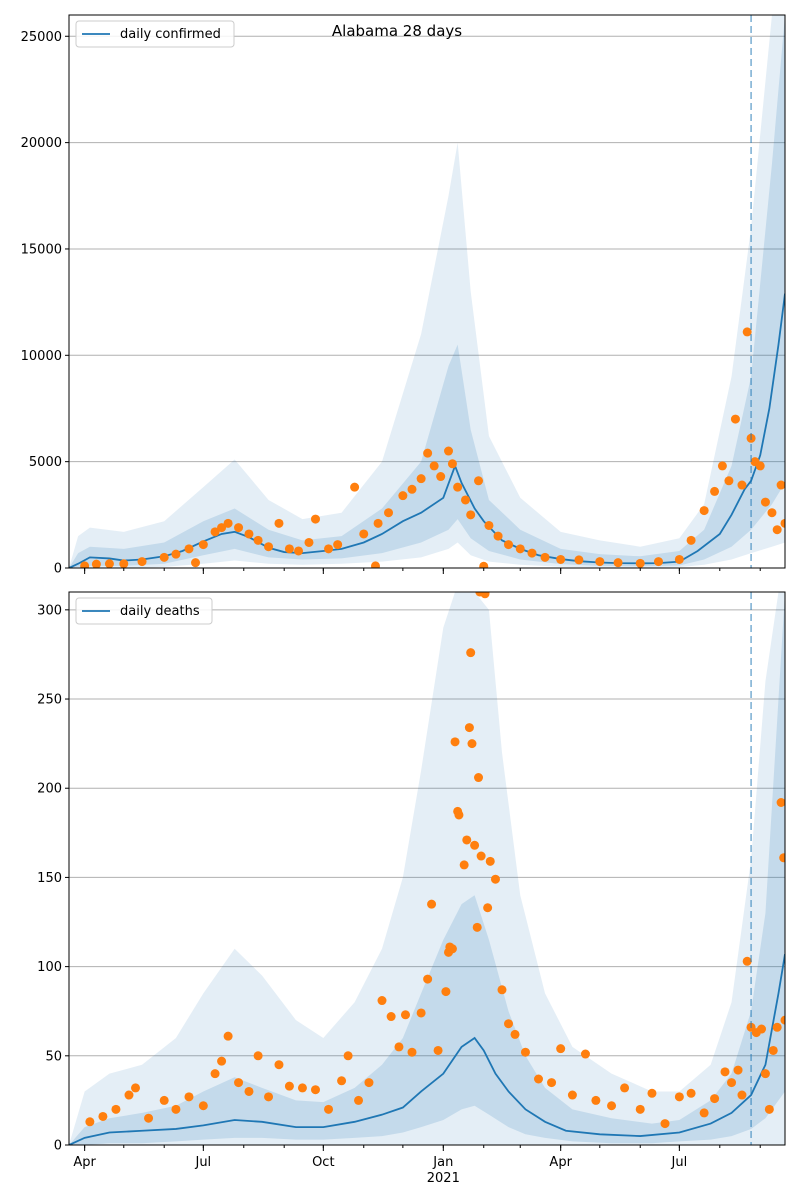 The image size is (800, 1200). What do you see at coordinates (53, 878) in the screenshot?
I see `y-axis: 0 50 100 150 200 250 300` at bounding box center [53, 878].